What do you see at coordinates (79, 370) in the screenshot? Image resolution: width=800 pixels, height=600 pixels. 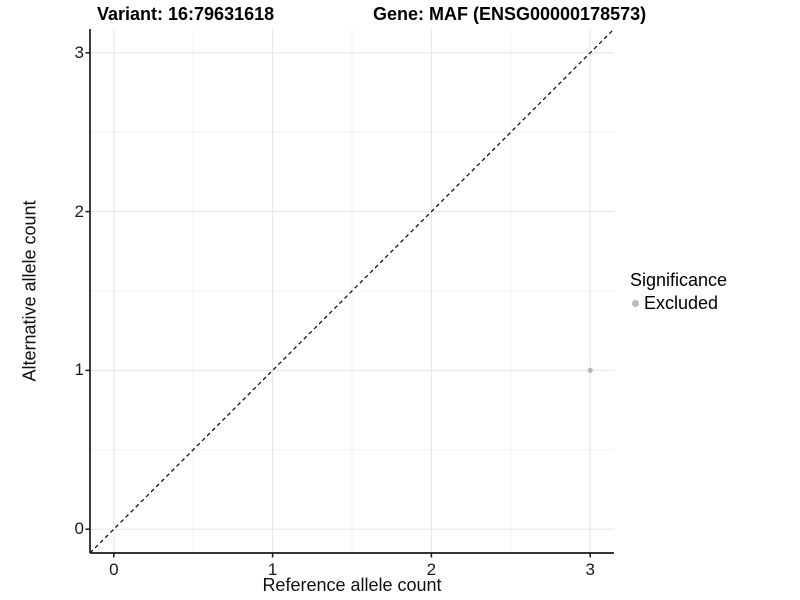 I see `y-tick-label: 1` at bounding box center [79, 370].